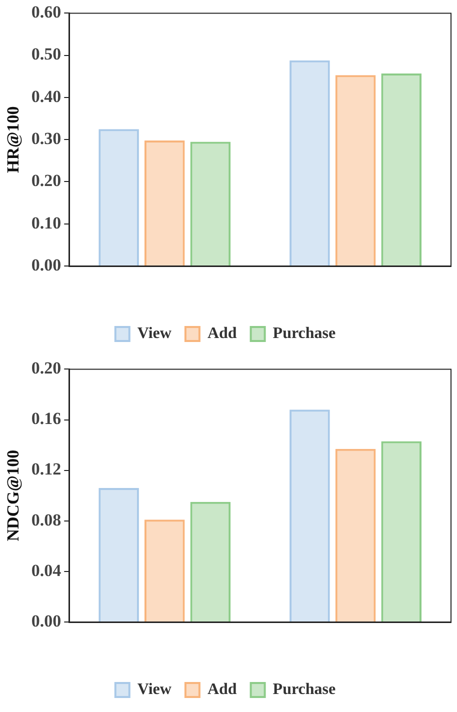  What do you see at coordinates (46, 138) in the screenshot?
I see `y-tick-label: 0.30` at bounding box center [46, 138].